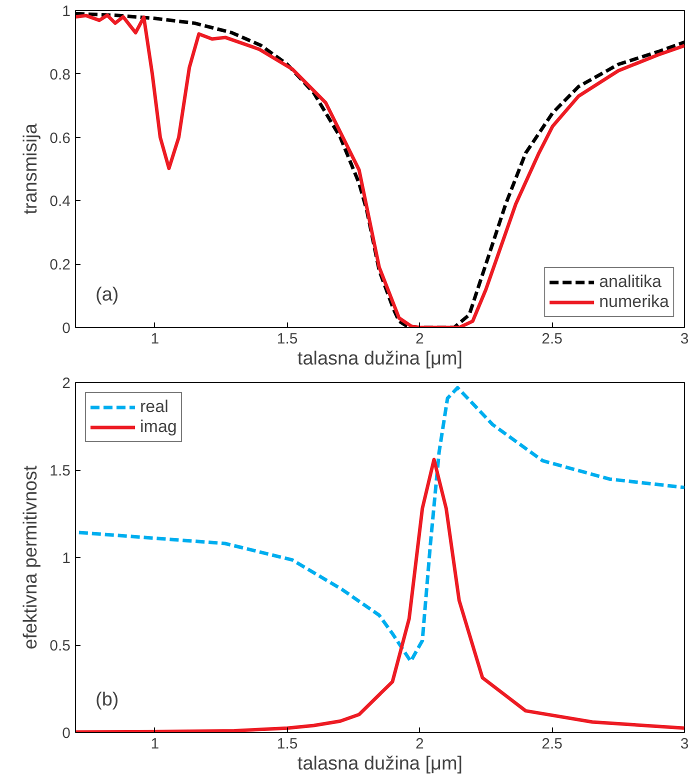 This screenshot has width=692, height=781. Describe the element at coordinates (60, 265) in the screenshot. I see `y-tick-label: 0.2` at that location.